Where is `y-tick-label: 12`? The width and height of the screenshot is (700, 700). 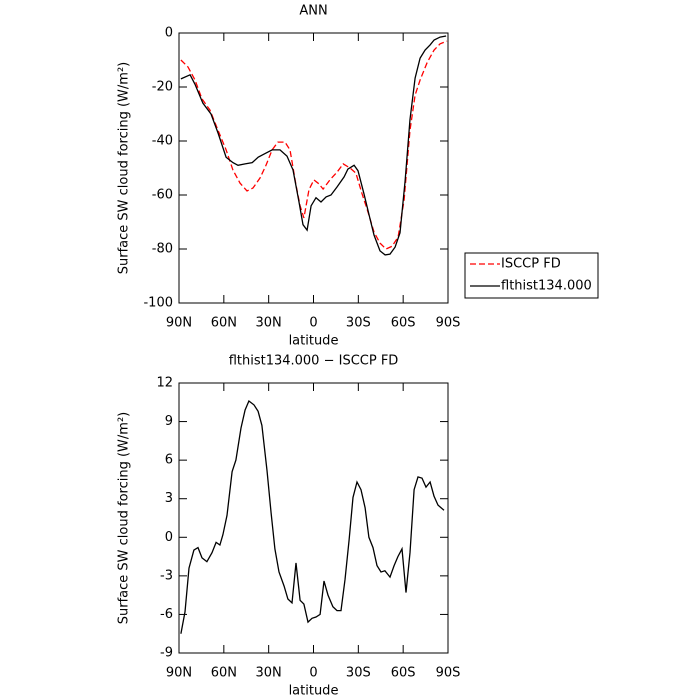
y-tick-label: 12 is located at coordinates (164, 383).